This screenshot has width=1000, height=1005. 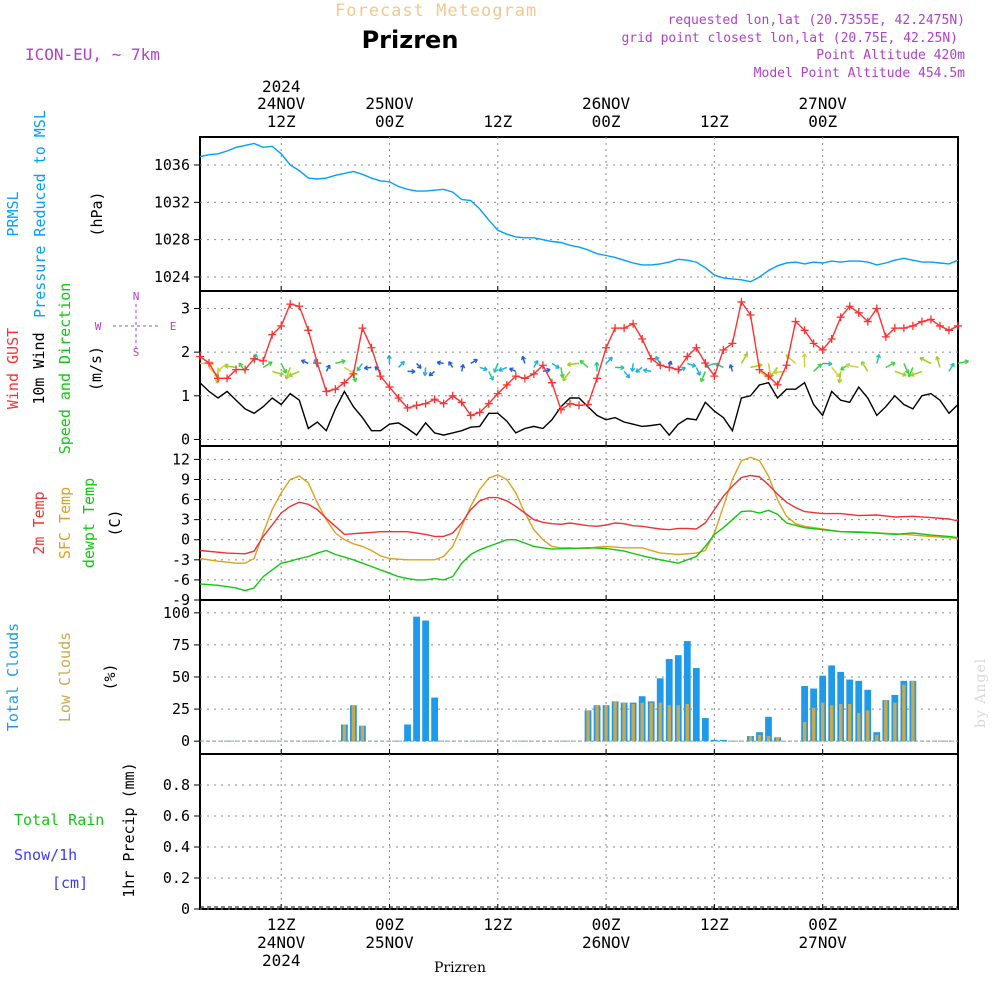 What do you see at coordinates (173, 326) in the screenshot?
I see `compass-e: E` at bounding box center [173, 326].